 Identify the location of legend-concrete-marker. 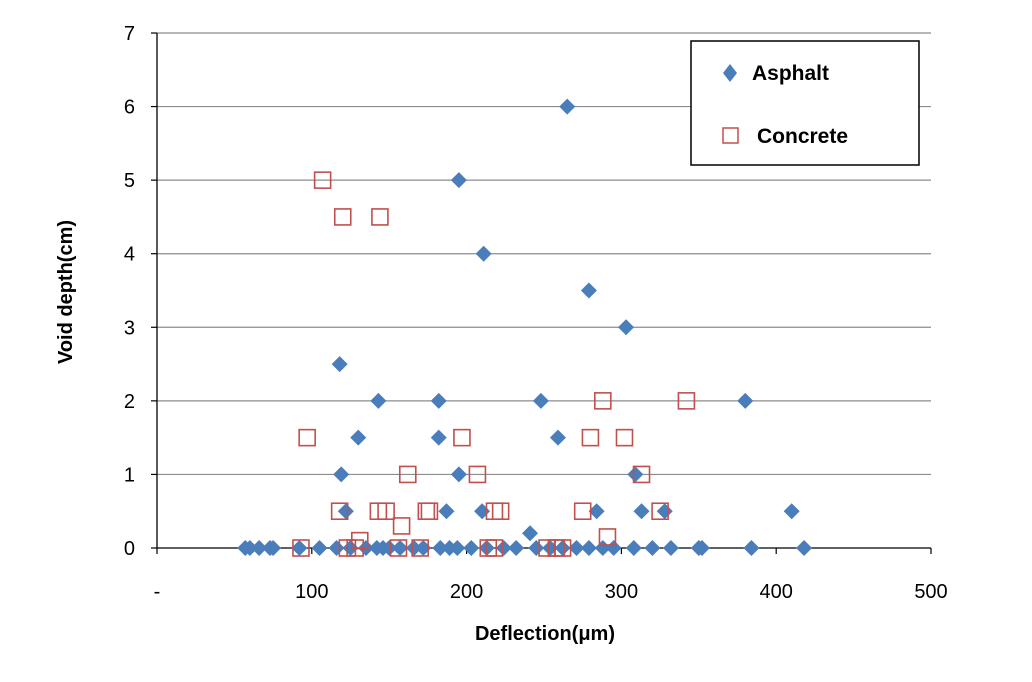
(730, 135).